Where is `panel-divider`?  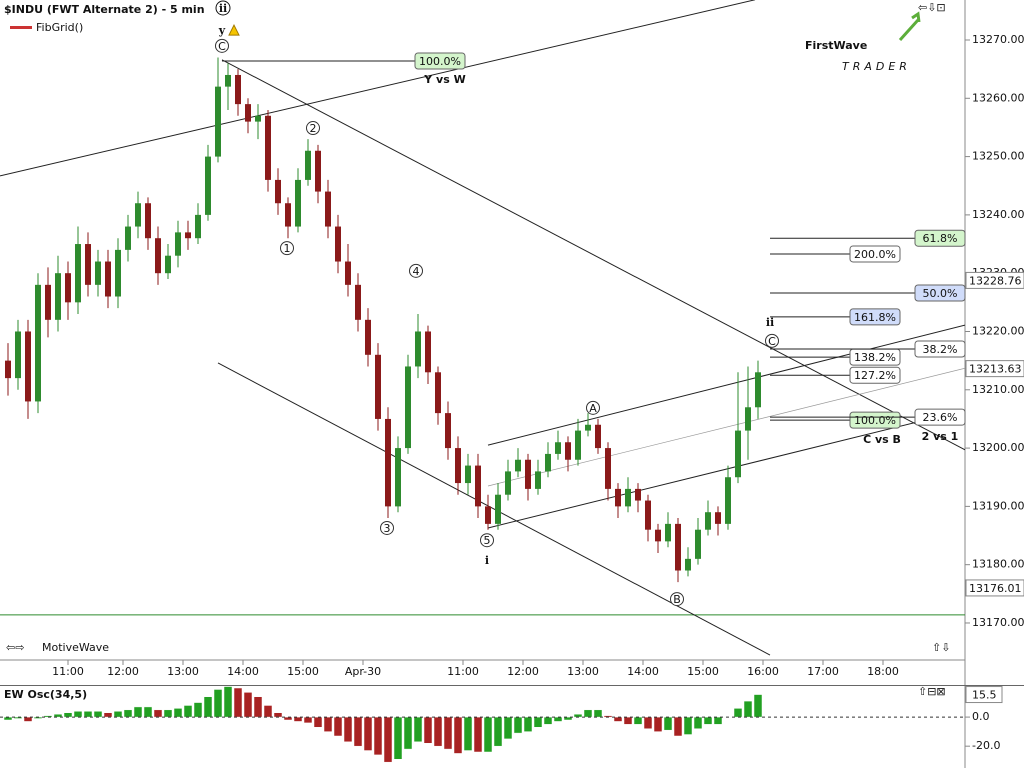 panel-divider is located at coordinates (512, 685).